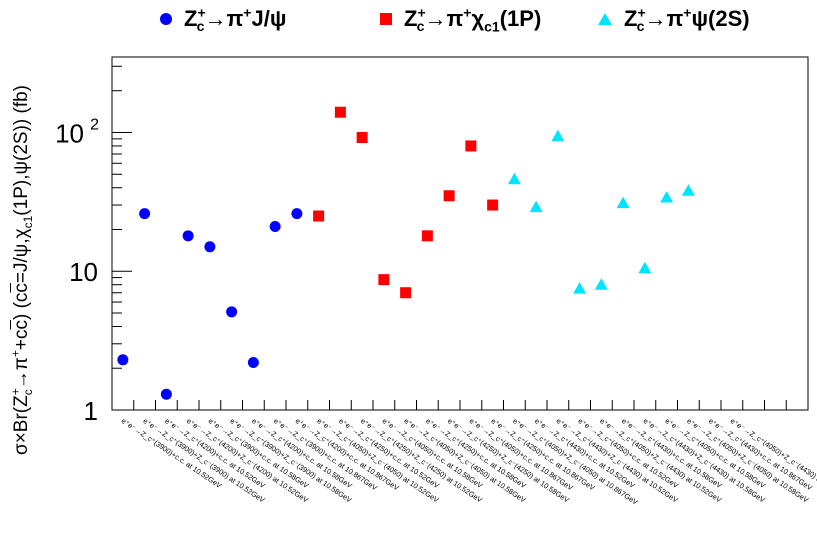 Image resolution: width=817 pixels, height=545 pixels. What do you see at coordinates (473, 19) in the screenshot?
I see `legend-chic1-text: Z+c→π+χc1(1P)` at bounding box center [473, 19].